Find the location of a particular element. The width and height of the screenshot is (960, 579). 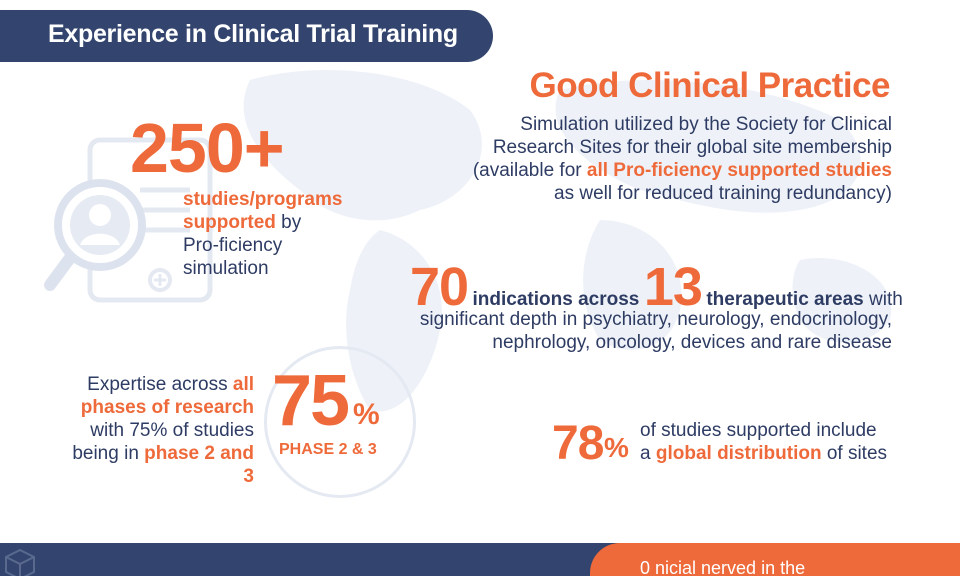

magnifier-person-icon is located at coordinates (128, 220).